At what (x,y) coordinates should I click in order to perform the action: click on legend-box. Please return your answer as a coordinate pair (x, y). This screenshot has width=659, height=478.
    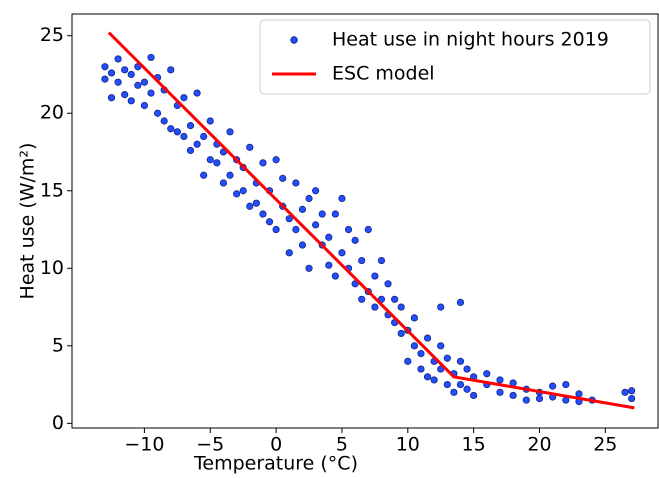
    Looking at the image, I should click on (455, 57).